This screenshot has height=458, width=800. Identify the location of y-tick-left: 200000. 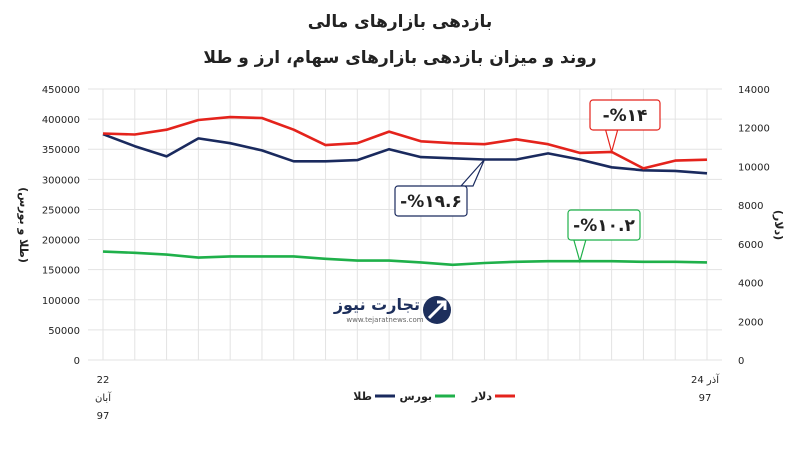
(61, 241).